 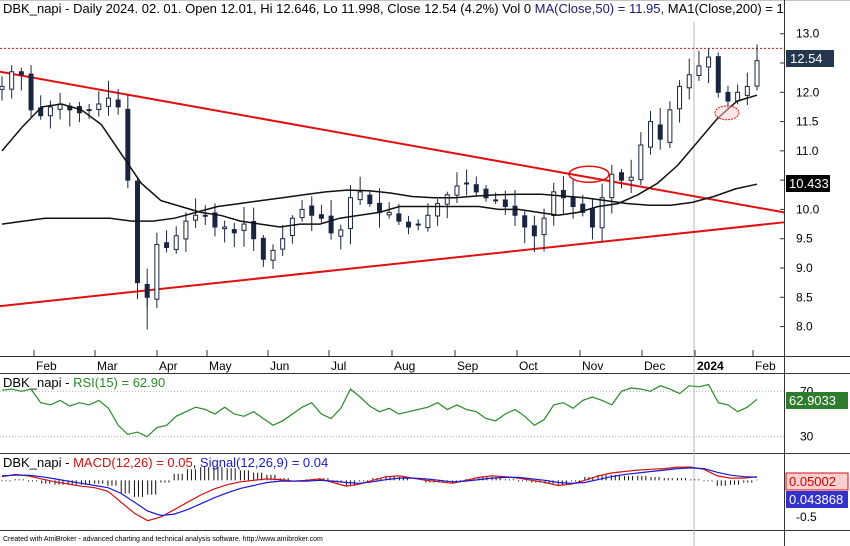 What do you see at coordinates (804, 297) in the screenshot?
I see `y-tick-label: 8.5` at bounding box center [804, 297].